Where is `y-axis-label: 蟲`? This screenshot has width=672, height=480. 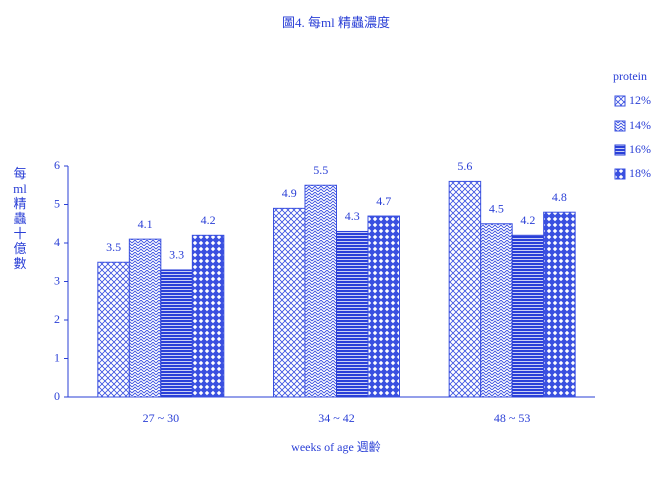
y-axis-label: 蟲 is located at coordinates (19, 218).